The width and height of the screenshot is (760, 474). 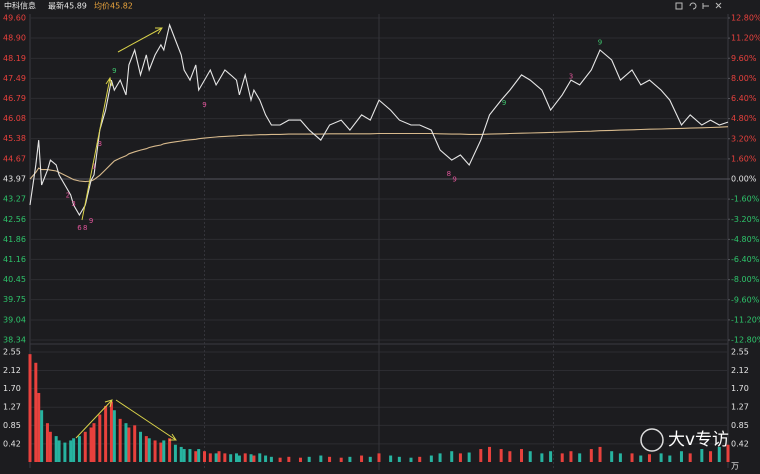 What do you see at coordinates (705, 6) in the screenshot?
I see `icon-expand` at bounding box center [705, 6].